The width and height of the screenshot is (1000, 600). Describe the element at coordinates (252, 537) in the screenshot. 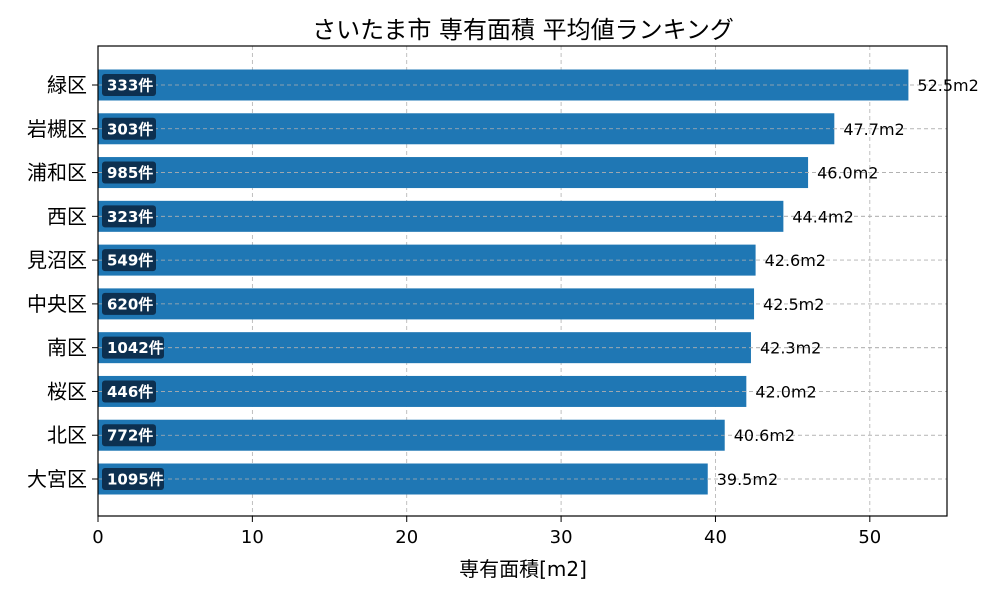

I see `x-tick-label: 10` at that location.